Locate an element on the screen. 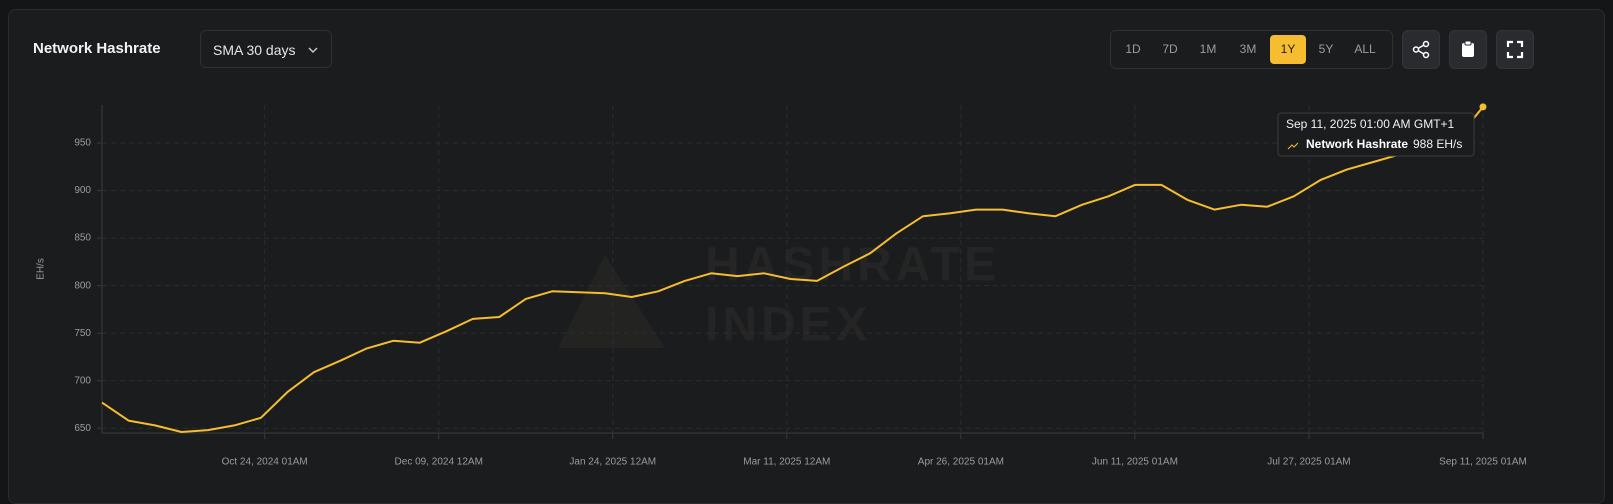 The width and height of the screenshot is (1613, 504). share-icon is located at coordinates (1421, 49).